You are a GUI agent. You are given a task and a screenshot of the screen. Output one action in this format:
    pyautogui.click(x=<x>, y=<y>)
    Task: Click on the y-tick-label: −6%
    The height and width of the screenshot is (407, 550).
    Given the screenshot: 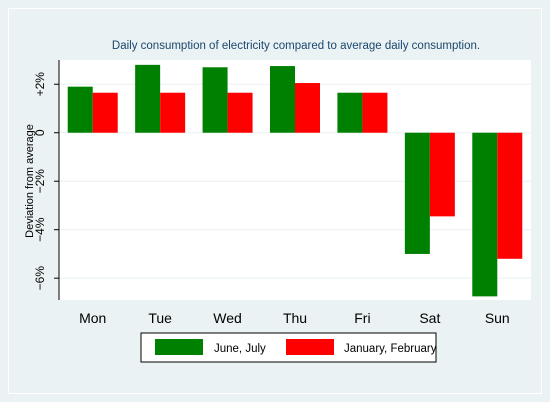 What is the action you would take?
    pyautogui.click(x=40, y=278)
    